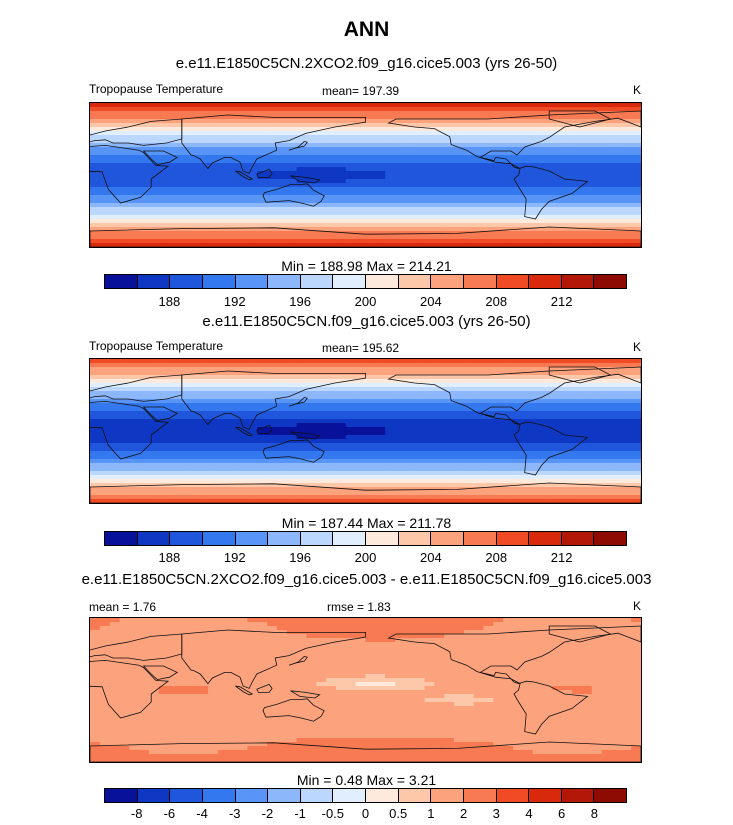  I want to click on panel1-colorbar, so click(365, 281).